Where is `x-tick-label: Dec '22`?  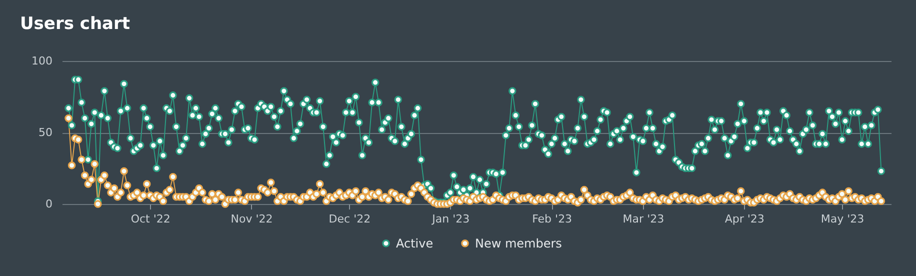
x-tick-label: Dec '22 is located at coordinates (349, 219).